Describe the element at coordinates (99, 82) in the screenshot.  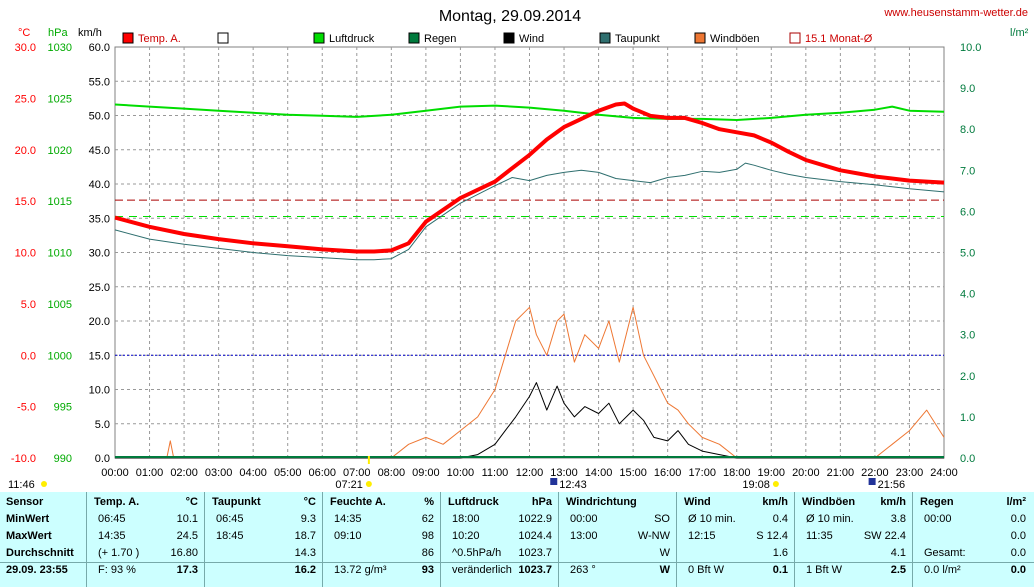
I see `wind-tick-label: 55.0` at that location.